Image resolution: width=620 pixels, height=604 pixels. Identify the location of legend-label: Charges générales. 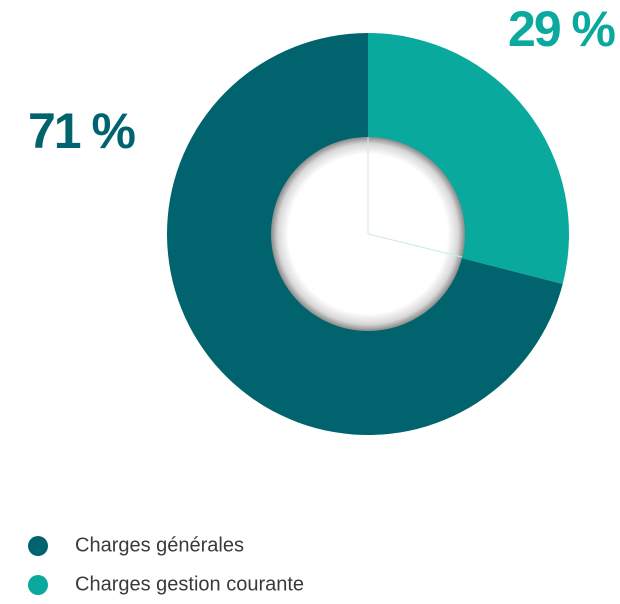
(159, 545).